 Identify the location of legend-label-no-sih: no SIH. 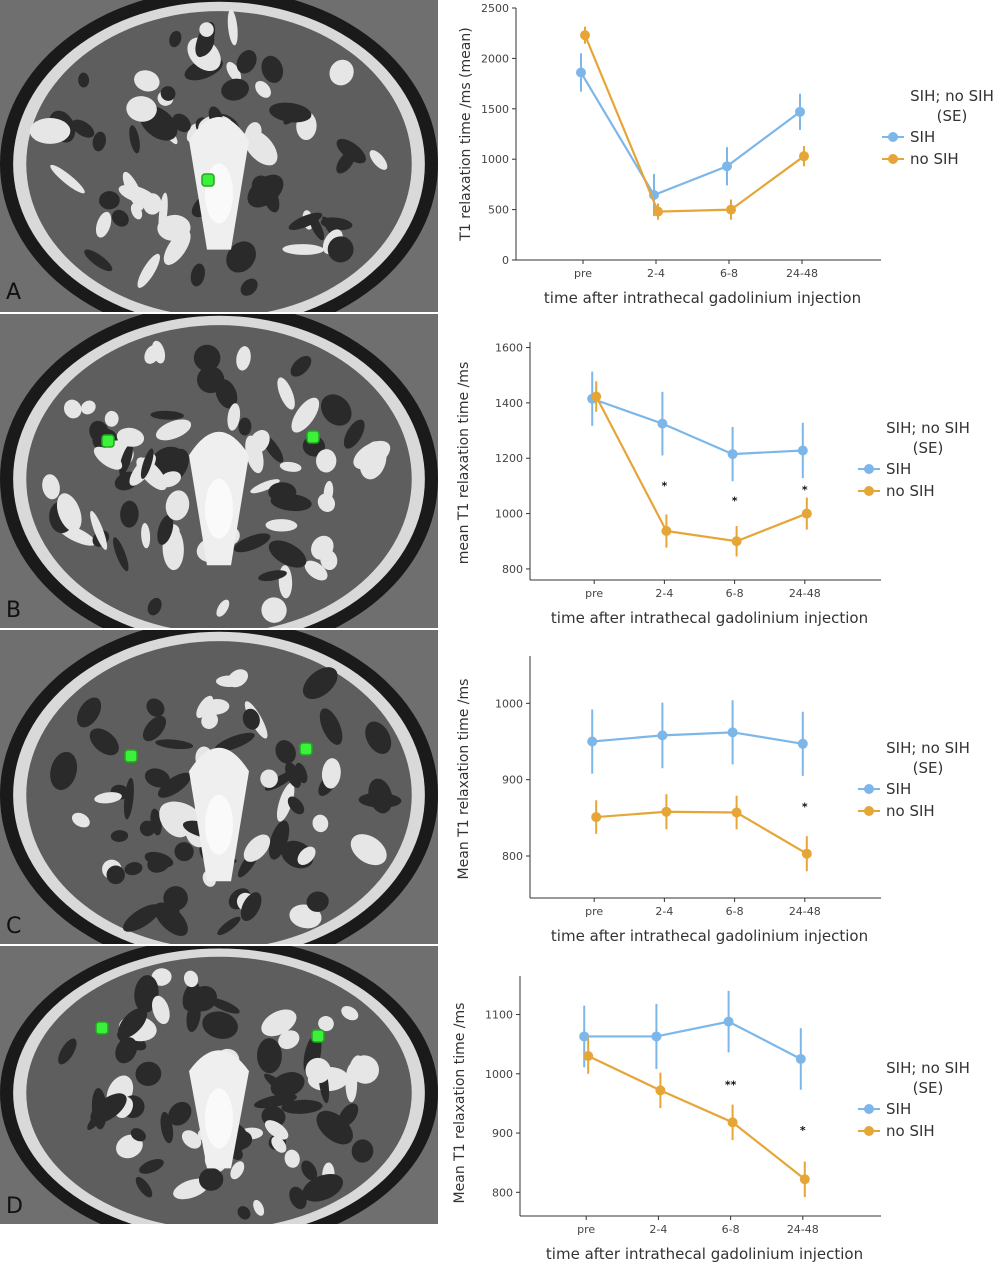
(910, 491).